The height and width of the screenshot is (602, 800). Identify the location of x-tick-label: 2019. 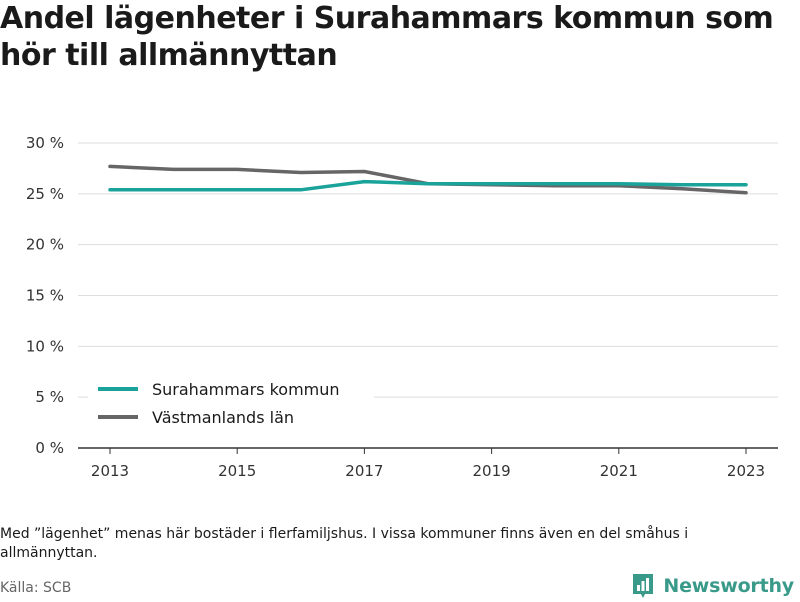
(492, 471).